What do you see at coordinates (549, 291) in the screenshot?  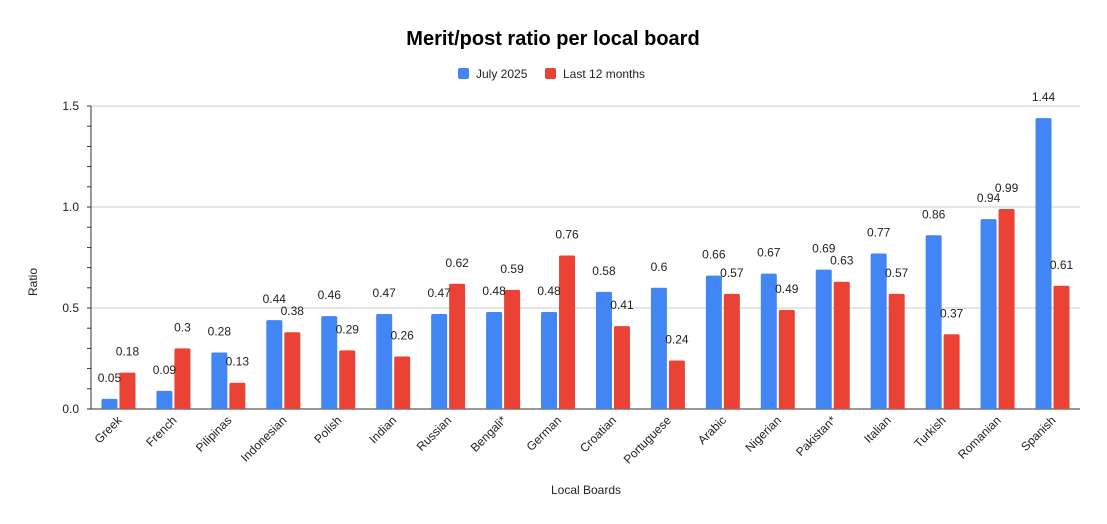 I see `data-label-july-2025-german: 0.48` at bounding box center [549, 291].